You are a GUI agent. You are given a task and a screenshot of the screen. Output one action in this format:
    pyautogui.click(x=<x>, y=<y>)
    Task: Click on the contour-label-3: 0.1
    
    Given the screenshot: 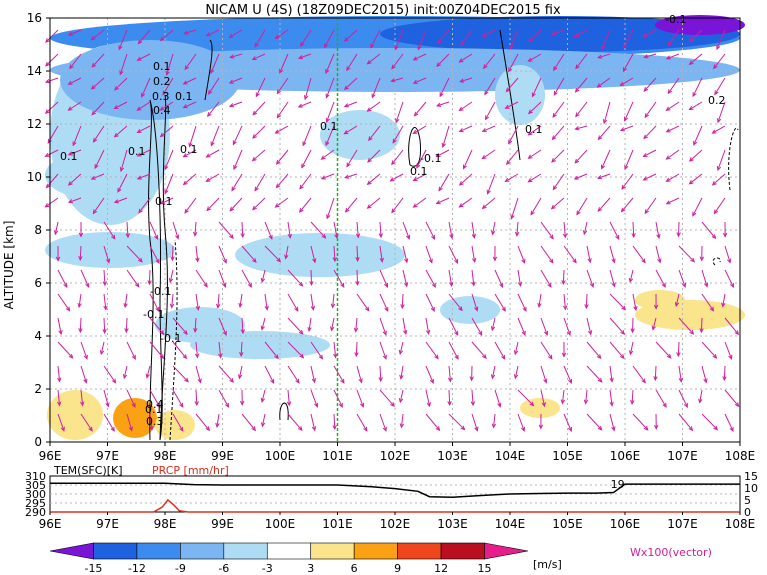 What is the action you would take?
    pyautogui.click(x=184, y=96)
    